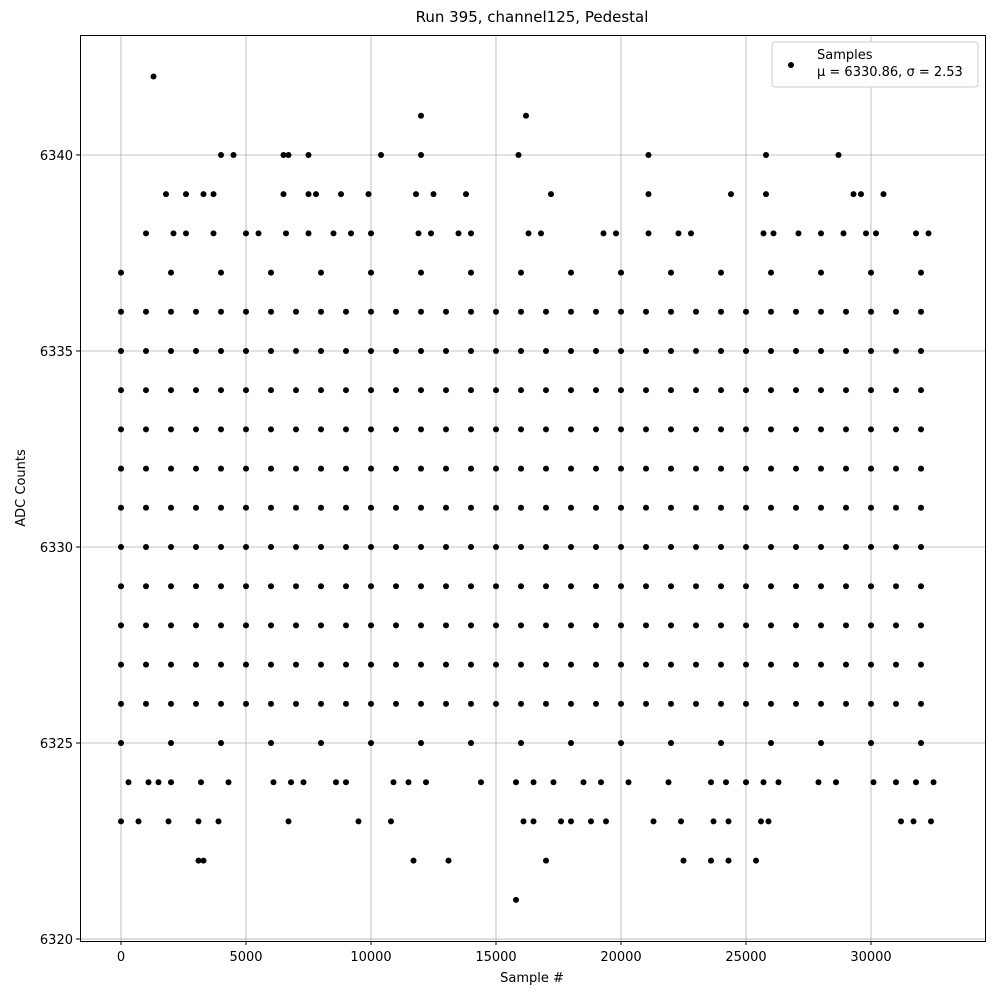 The image size is (1000, 1000). I want to click on legend-label: Samples, so click(845, 55).